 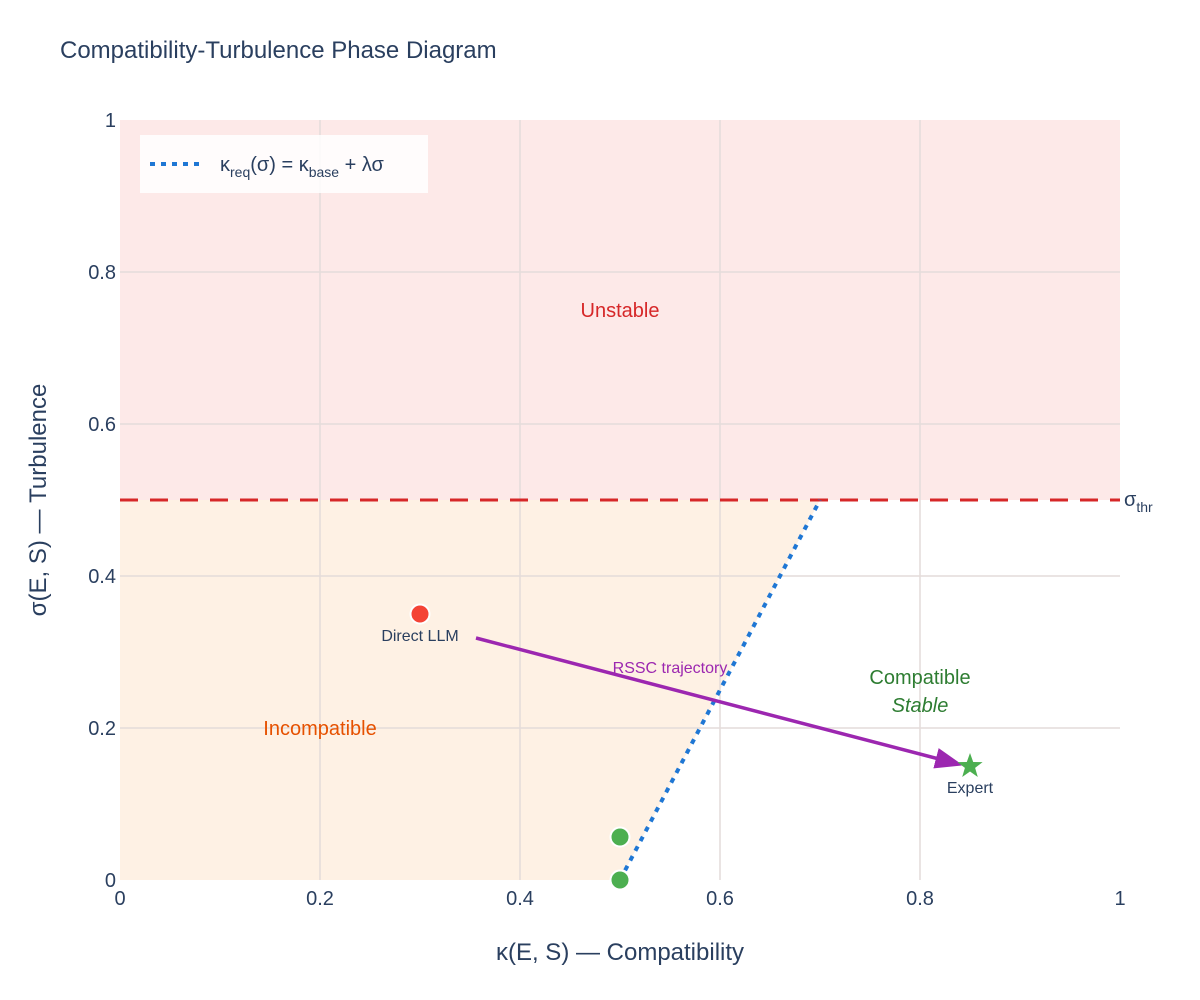 What do you see at coordinates (319, 729) in the screenshot?
I see `incompatible-label: Incompatible` at bounding box center [319, 729].